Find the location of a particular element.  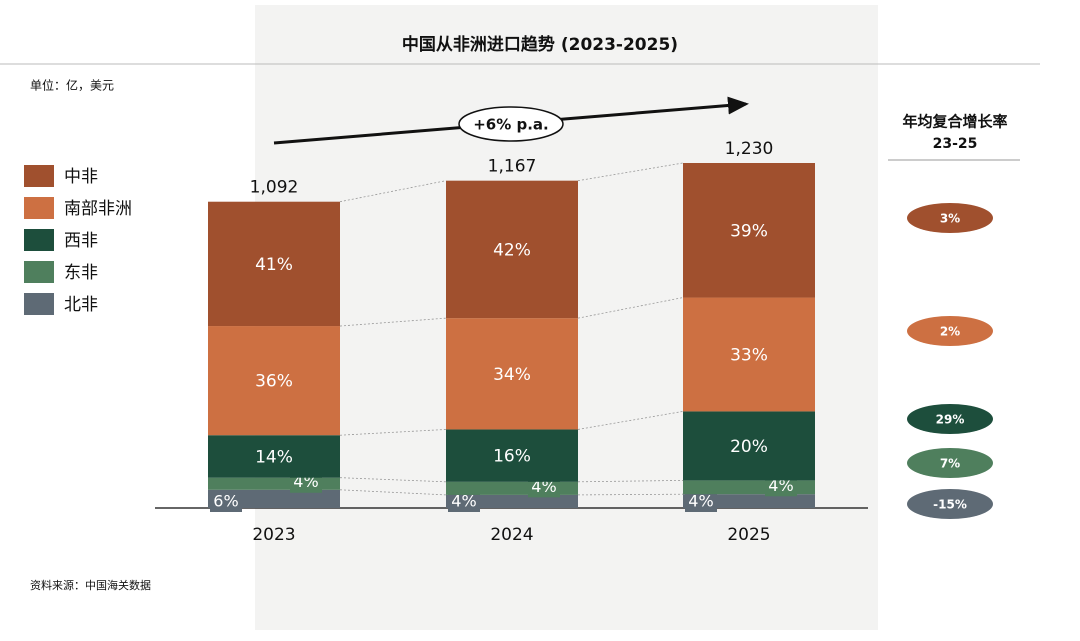

cagr-subtitle: 23-25 is located at coordinates (955, 144).